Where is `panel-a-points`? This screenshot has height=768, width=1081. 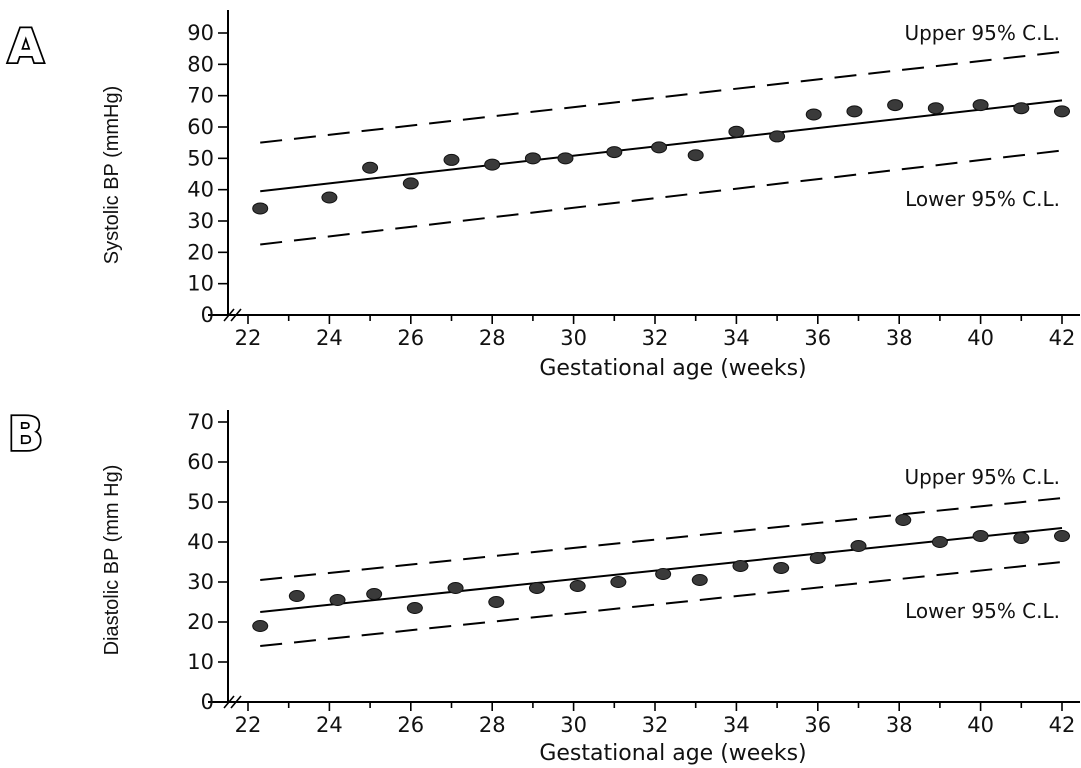 panel-a-points is located at coordinates (661, 157).